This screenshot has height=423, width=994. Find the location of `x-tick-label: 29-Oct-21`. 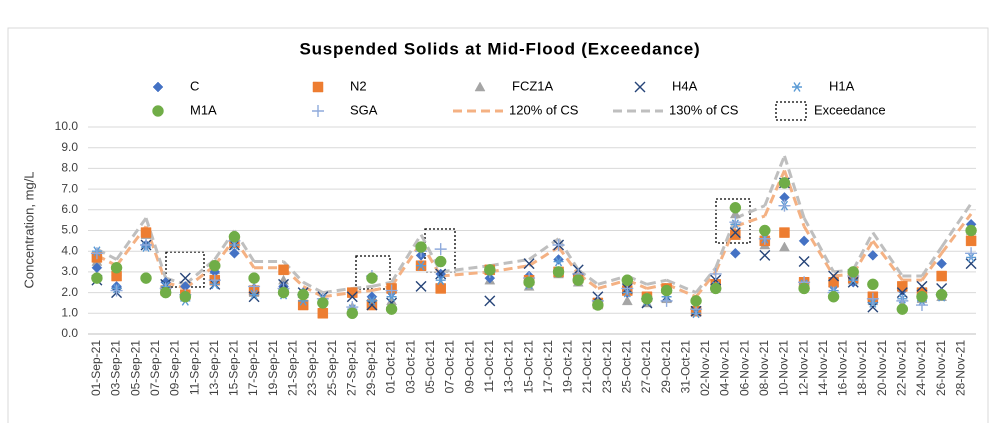

x-tick-label: 29-Oct-21 is located at coordinates (666, 367).